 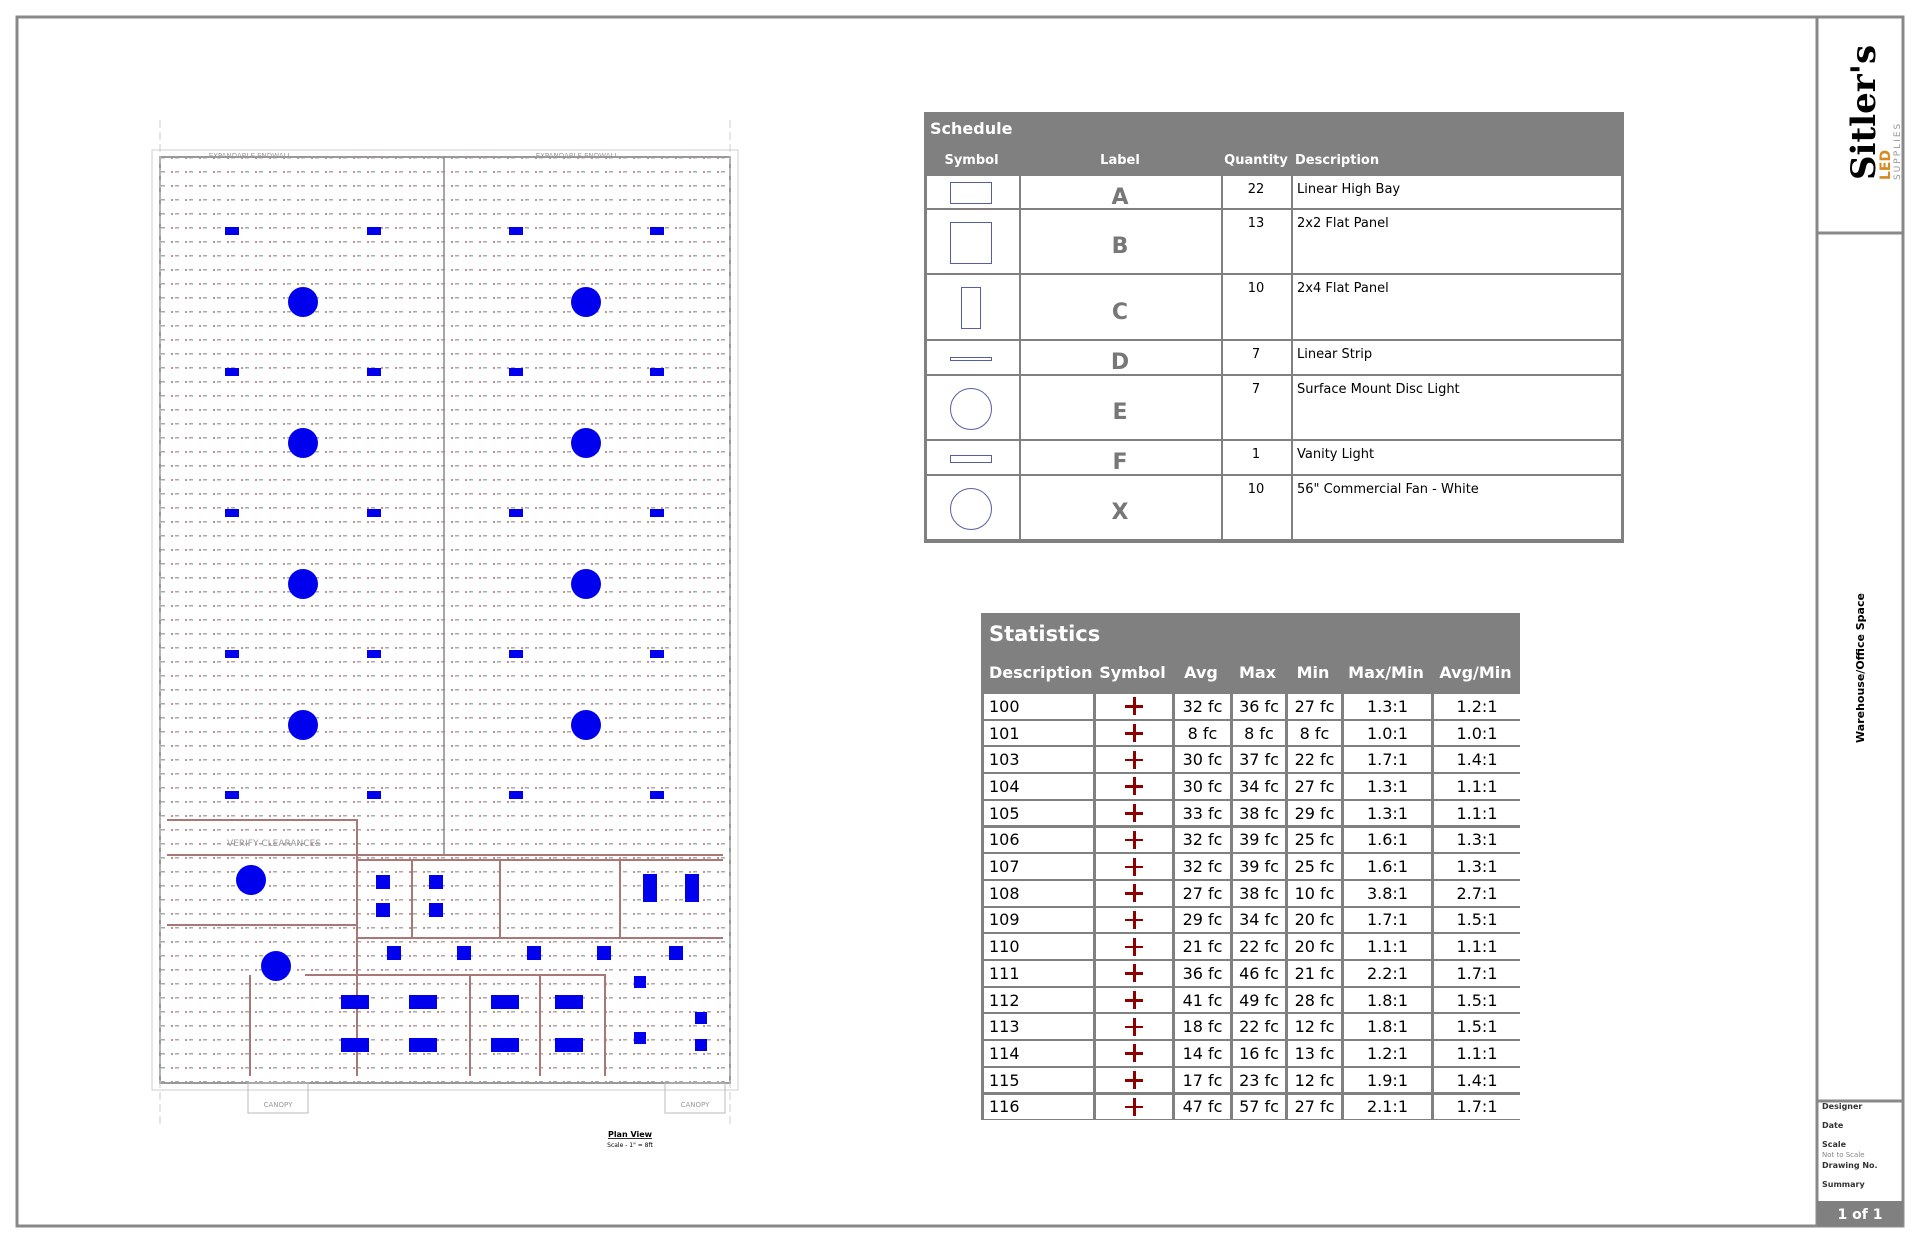 What do you see at coordinates (1256, 454) in the screenshot?
I see `schedule-quantity: 1` at bounding box center [1256, 454].